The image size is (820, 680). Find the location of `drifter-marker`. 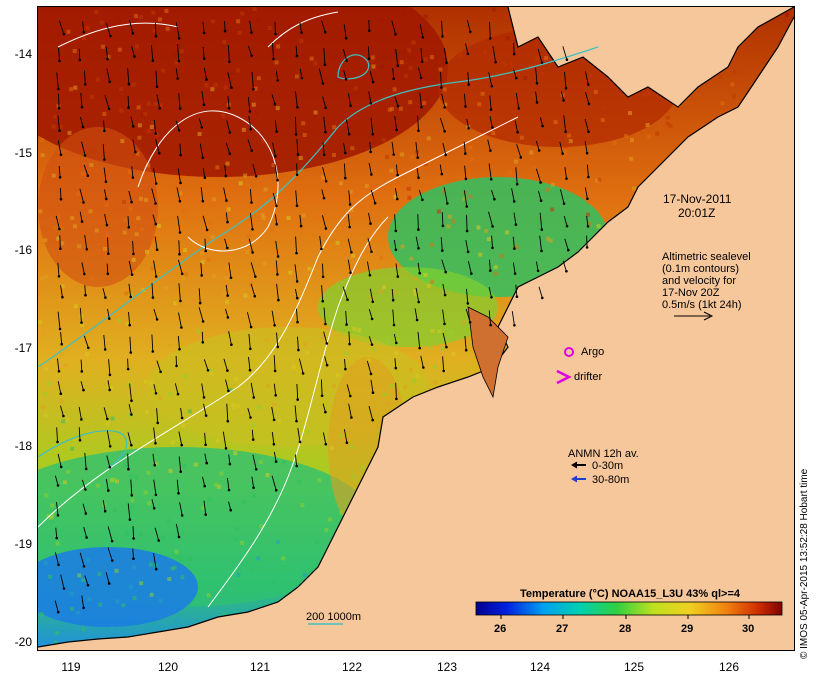

drifter-marker is located at coordinates (564, 377).